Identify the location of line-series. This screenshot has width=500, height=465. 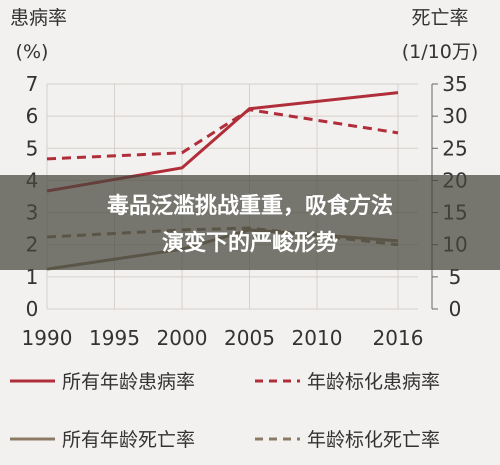
(222, 134).